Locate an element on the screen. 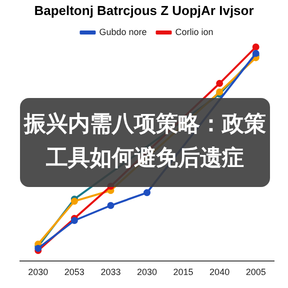  x-tick-label: 2053 is located at coordinates (74, 272).